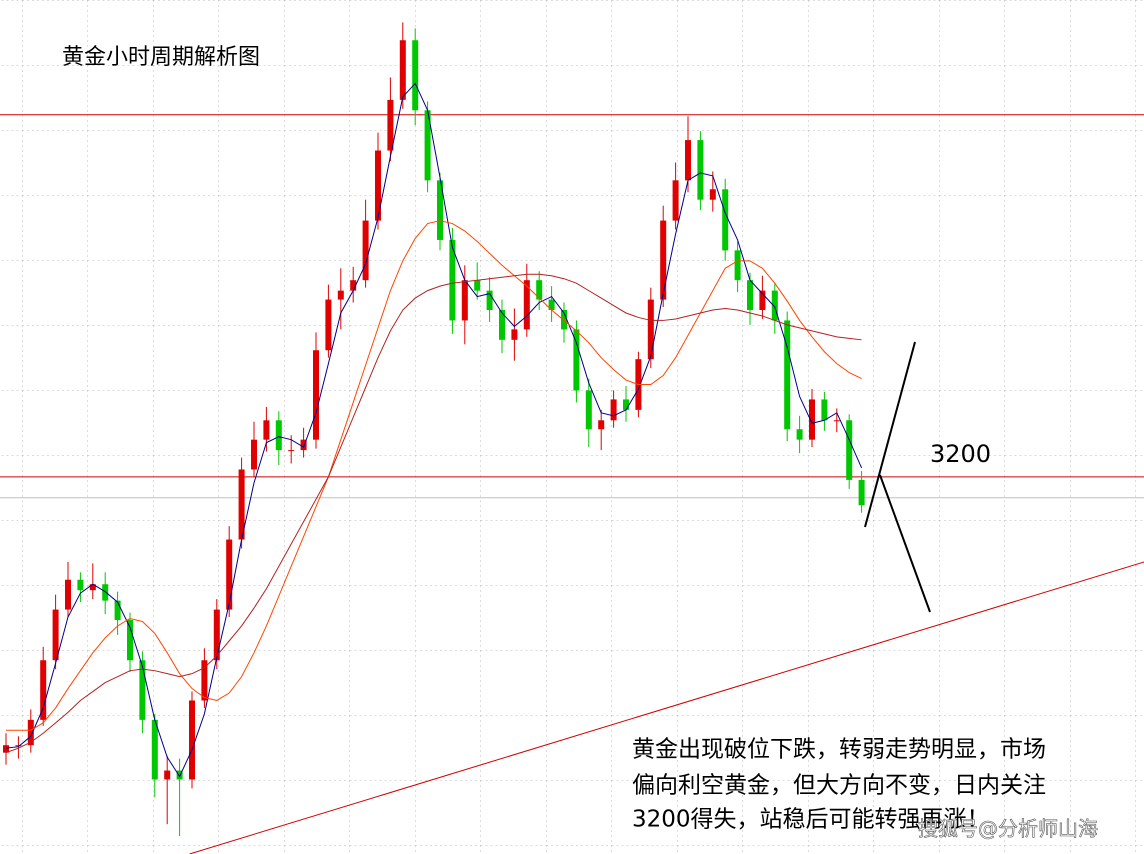 The image size is (1144, 854). Describe the element at coordinates (905, 543) in the screenshot. I see `projection-down` at that location.